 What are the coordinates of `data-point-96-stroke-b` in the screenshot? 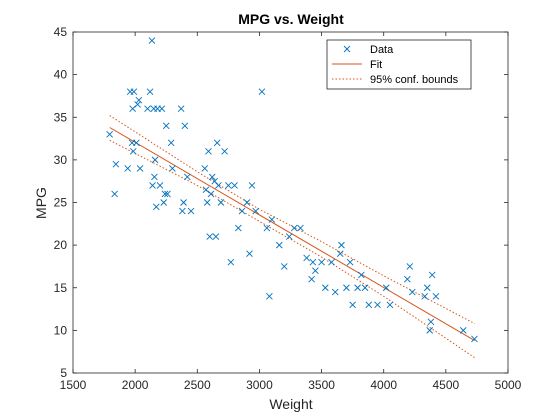 It's located at (463, 330).